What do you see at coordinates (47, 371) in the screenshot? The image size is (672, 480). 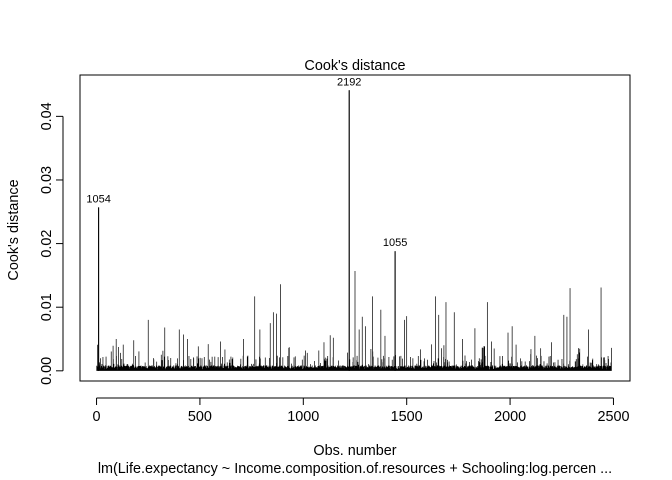 I see `y-tick-label: 0.00` at bounding box center [47, 371].